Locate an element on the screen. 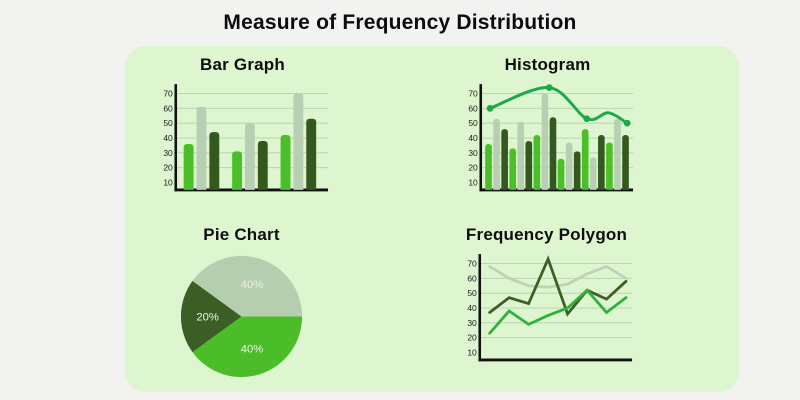 Image resolution: width=800 pixels, height=400 pixels. bar-graph-chart: 70 60 50 40 30 20 10 is located at coordinates (245, 138).